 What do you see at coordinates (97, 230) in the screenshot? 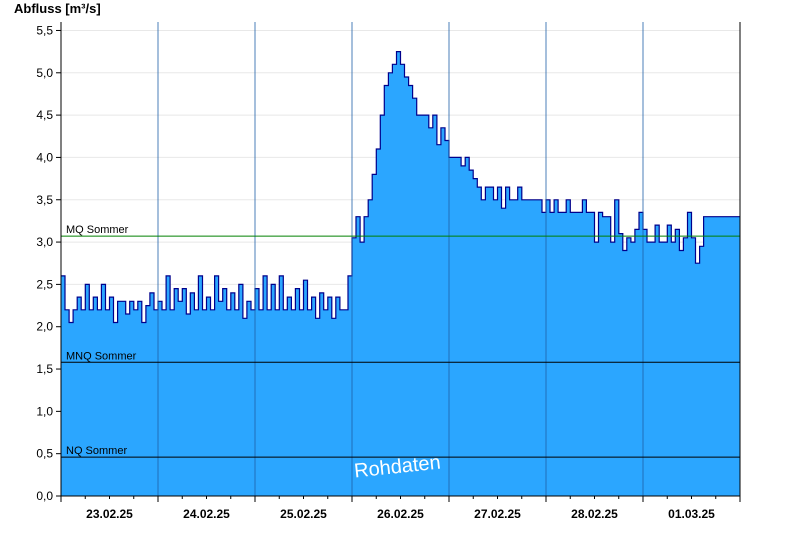
I see `reference-line-label: MQ Sommer` at bounding box center [97, 230].